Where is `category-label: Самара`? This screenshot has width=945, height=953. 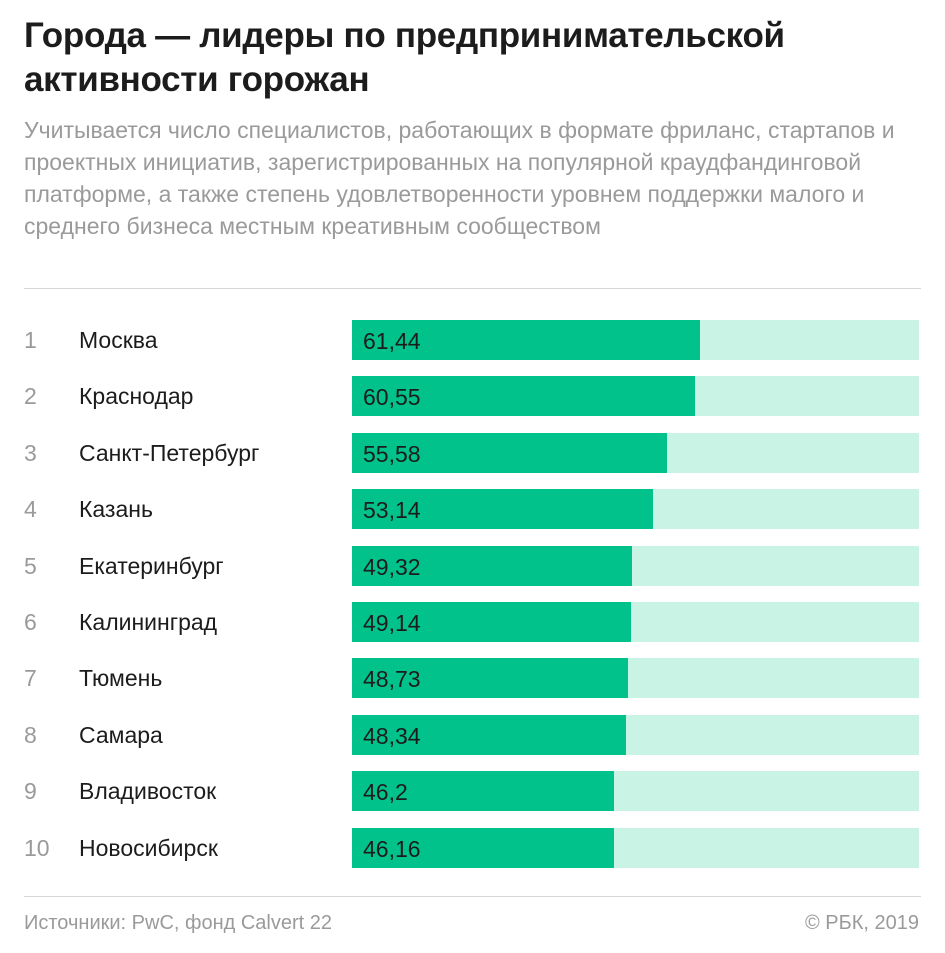 category-label: Самара is located at coordinates (121, 735).